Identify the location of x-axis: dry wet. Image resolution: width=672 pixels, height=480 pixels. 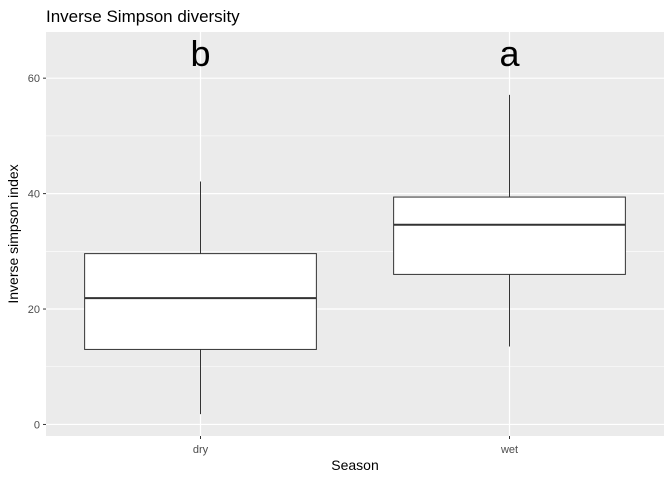
(355, 446).